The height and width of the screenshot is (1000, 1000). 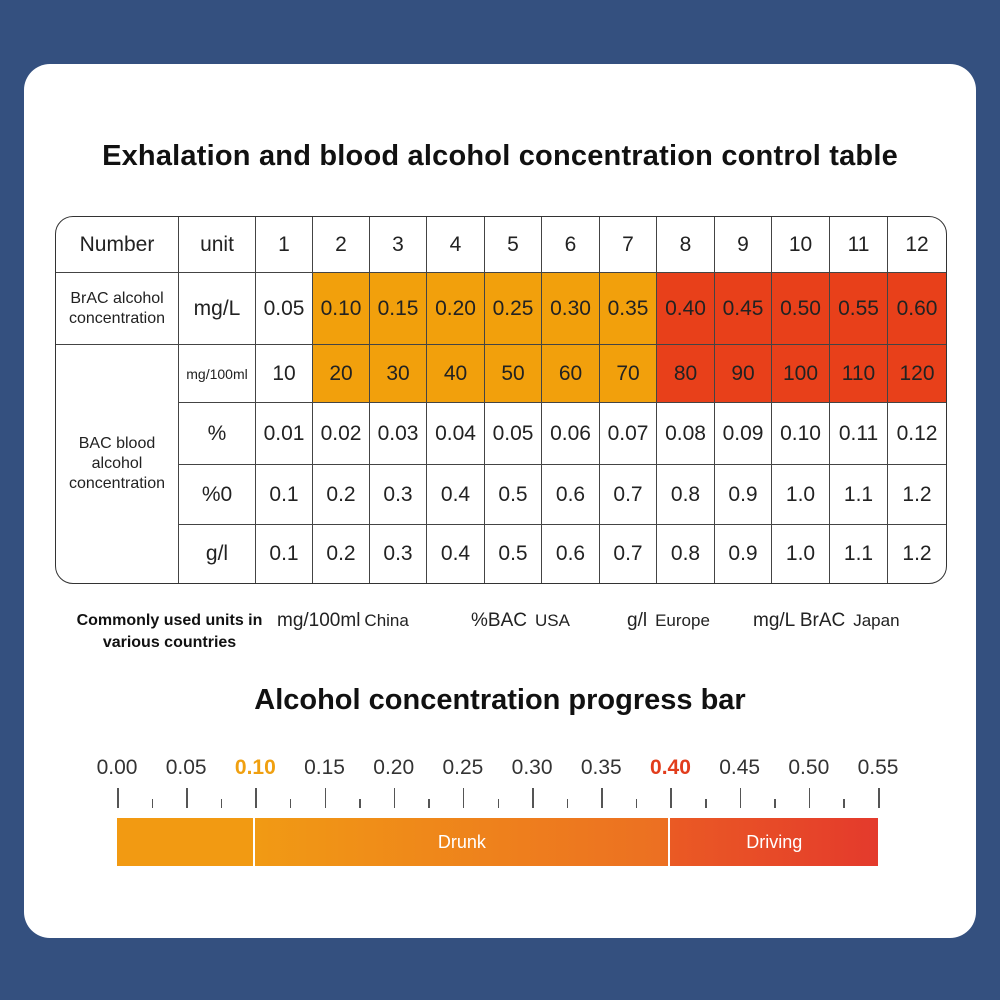 What do you see at coordinates (513, 245) in the screenshot?
I see `col-header: 5` at bounding box center [513, 245].